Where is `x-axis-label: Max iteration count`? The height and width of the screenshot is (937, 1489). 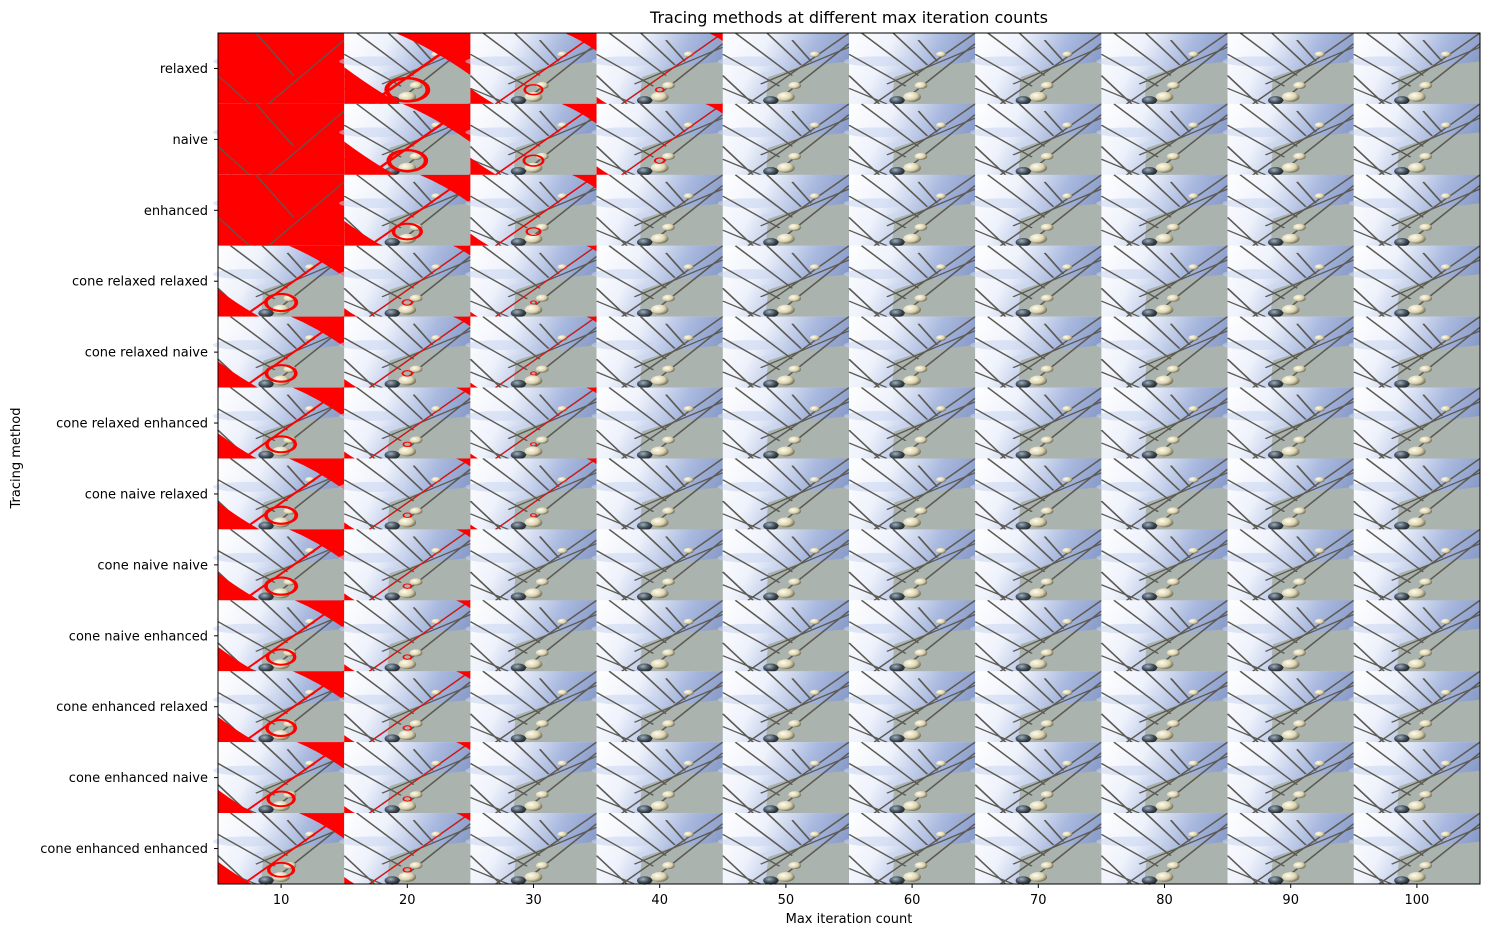
x-axis-label: Max iteration count is located at coordinates (849, 919).